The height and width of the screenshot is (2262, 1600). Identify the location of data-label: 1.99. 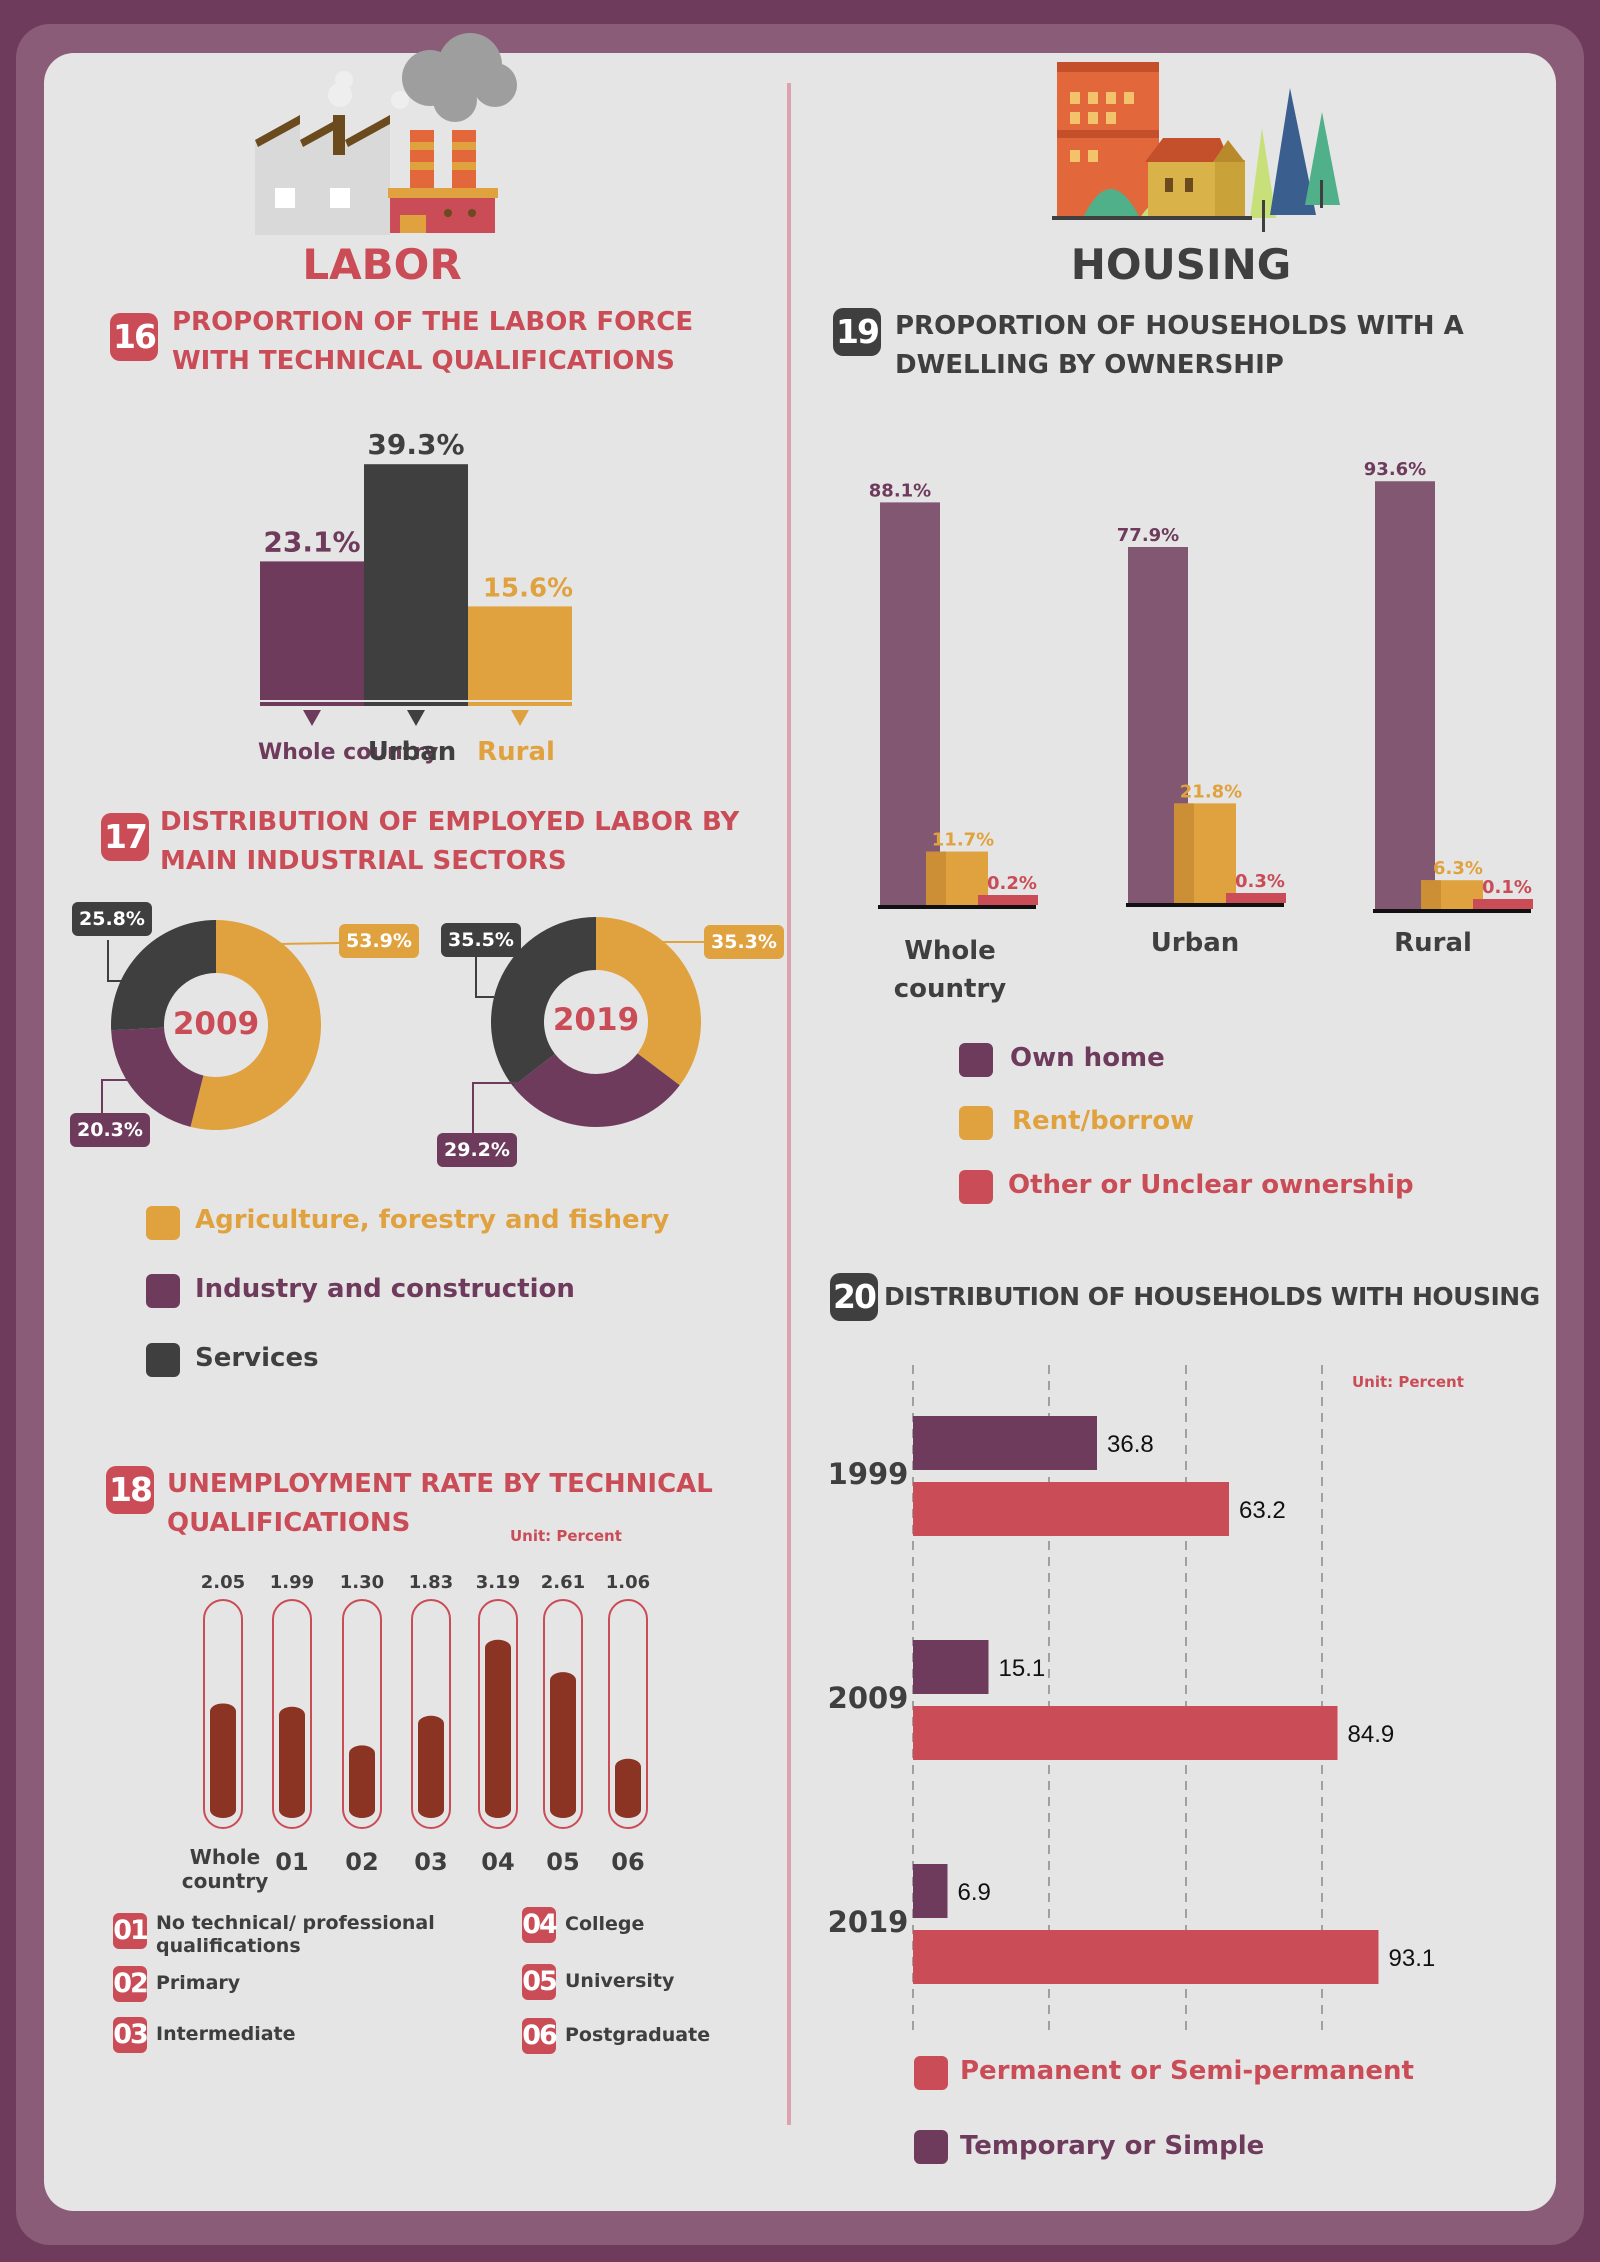
(292, 1582).